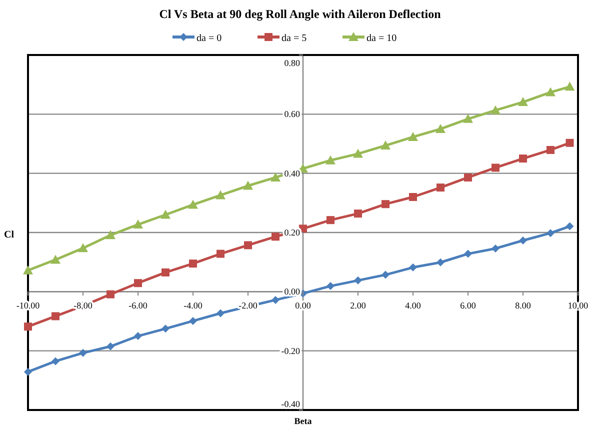  What do you see at coordinates (294, 38) in the screenshot?
I see `legend-label: da = 5` at bounding box center [294, 38].